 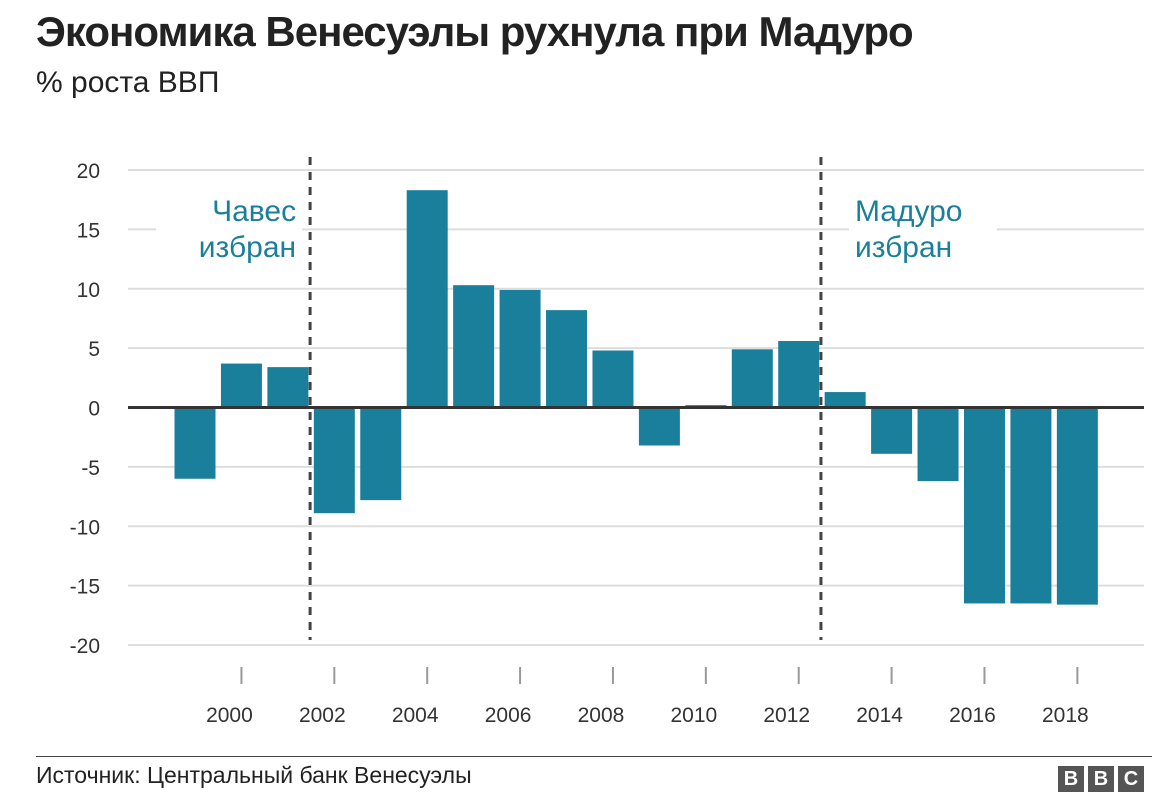 I want to click on x-tick-label: 2016, so click(x=972, y=715).